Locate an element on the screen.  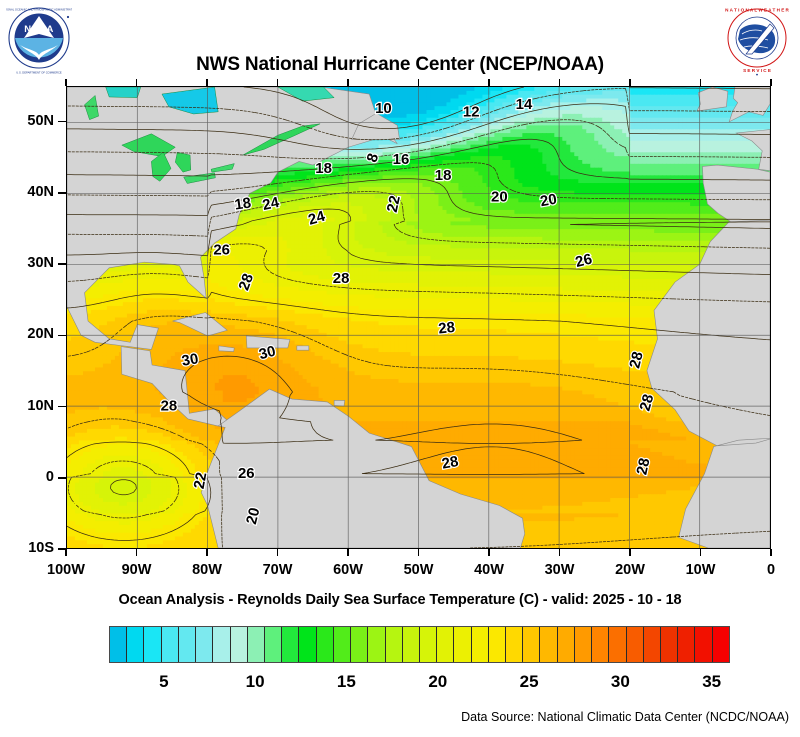
contour-label: 26 is located at coordinates (584, 260).